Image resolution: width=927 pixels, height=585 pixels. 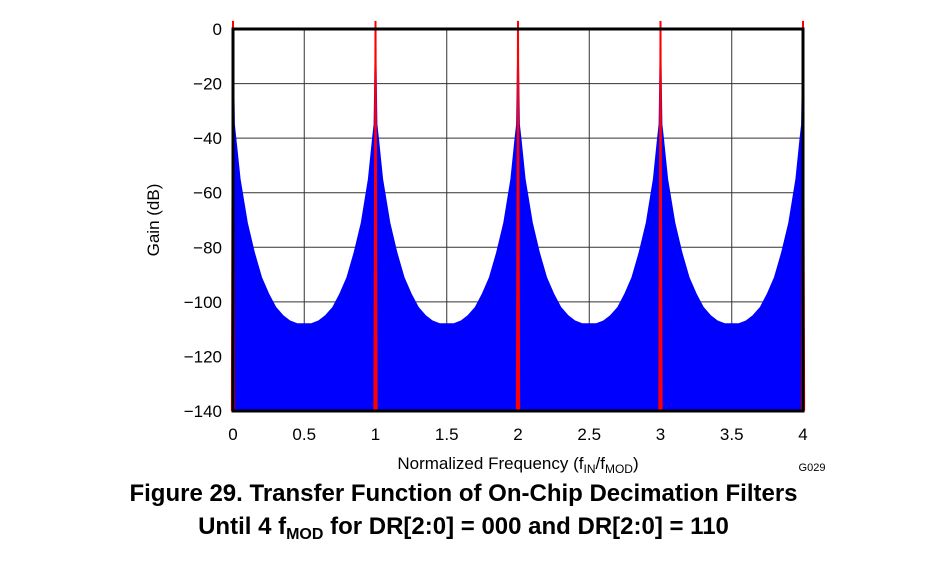 What do you see at coordinates (802, 434) in the screenshot?
I see `x-tick-label: 4` at bounding box center [802, 434].